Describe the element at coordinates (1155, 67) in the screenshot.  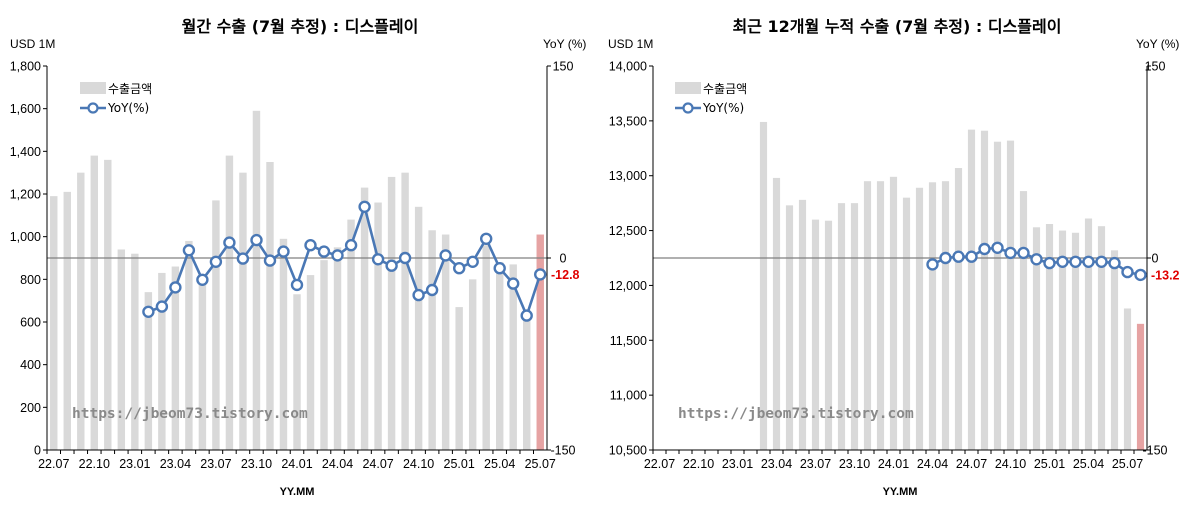
I see `y-tick-label-right: 150` at that location.